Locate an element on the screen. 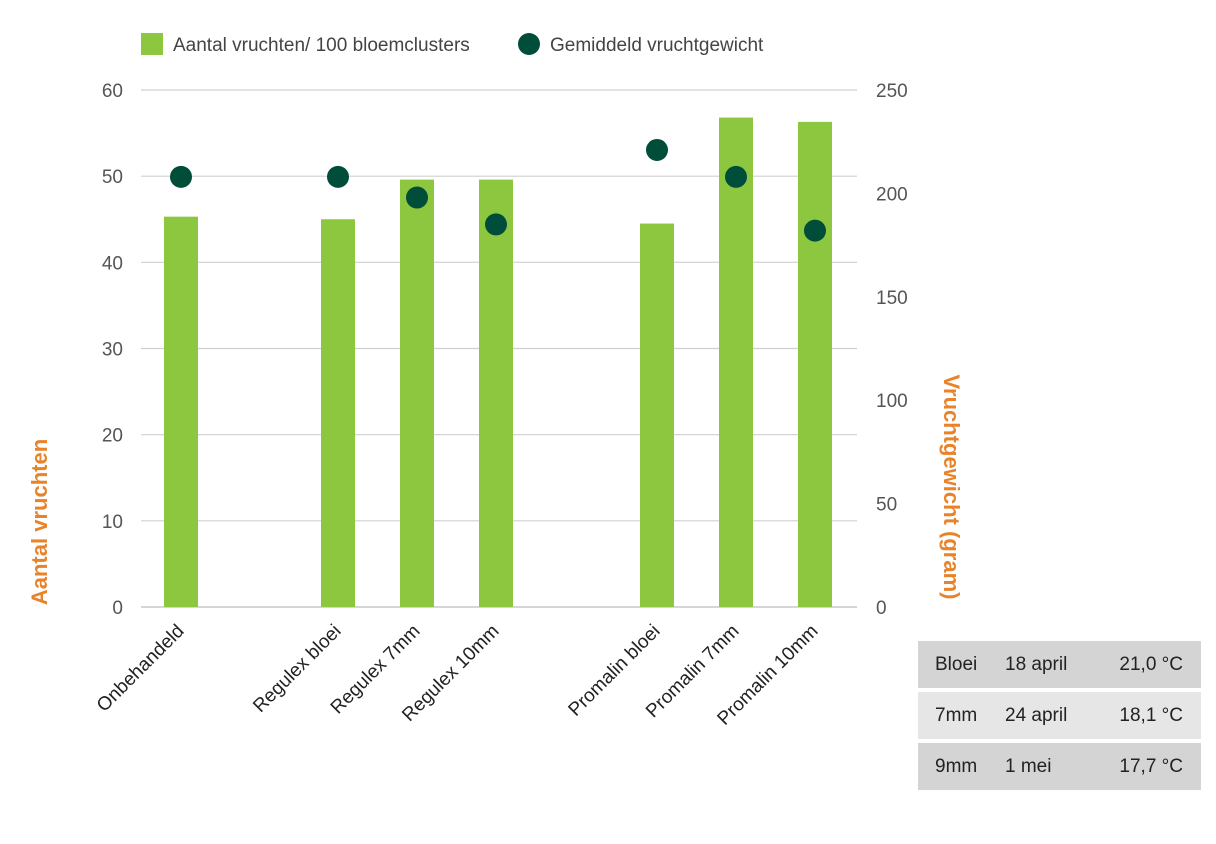 This screenshot has height=844, width=1216. table-cell: 21,0 °C is located at coordinates (1153, 664).